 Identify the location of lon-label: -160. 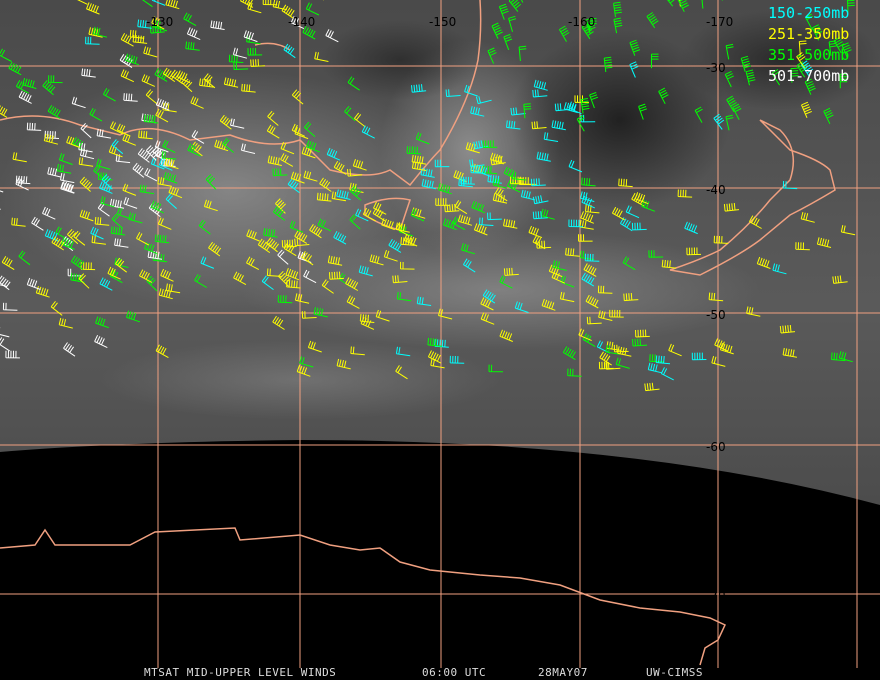
(581, 22).